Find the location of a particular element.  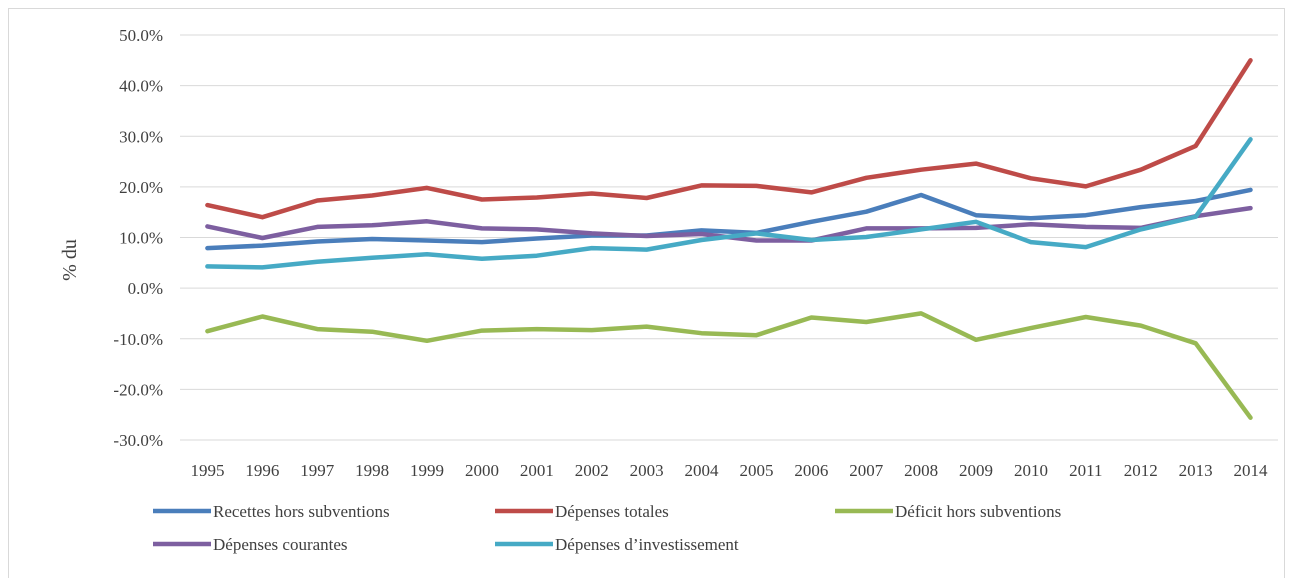

y-tick-label: 0.0% is located at coordinates (145, 288).